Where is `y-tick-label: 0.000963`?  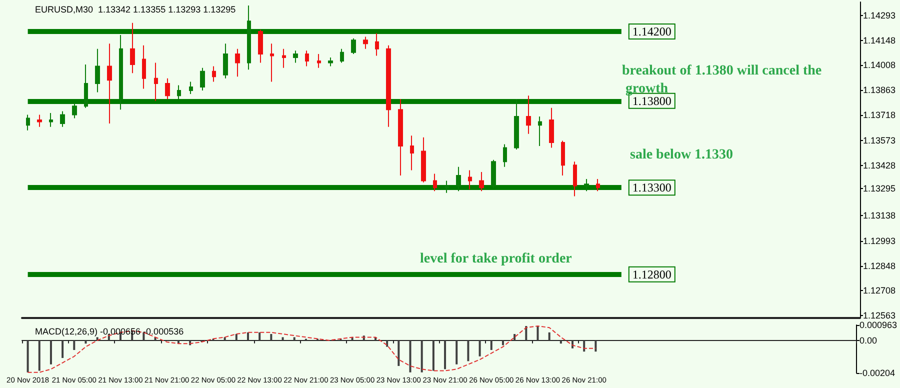 y-tick-label: 0.000963 is located at coordinates (878, 325).